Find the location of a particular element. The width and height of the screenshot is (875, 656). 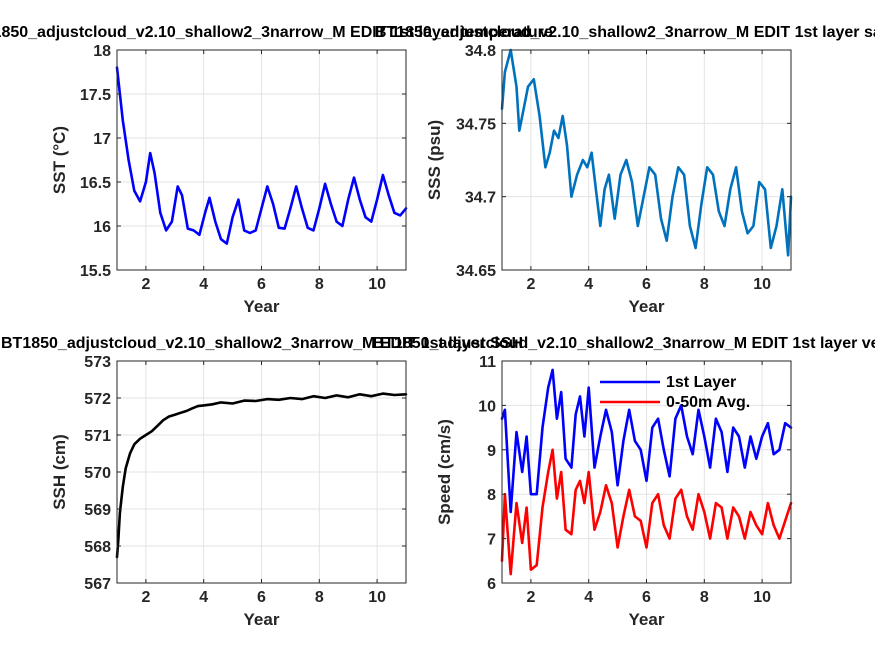

y-tick-label: 16 is located at coordinates (102, 227).